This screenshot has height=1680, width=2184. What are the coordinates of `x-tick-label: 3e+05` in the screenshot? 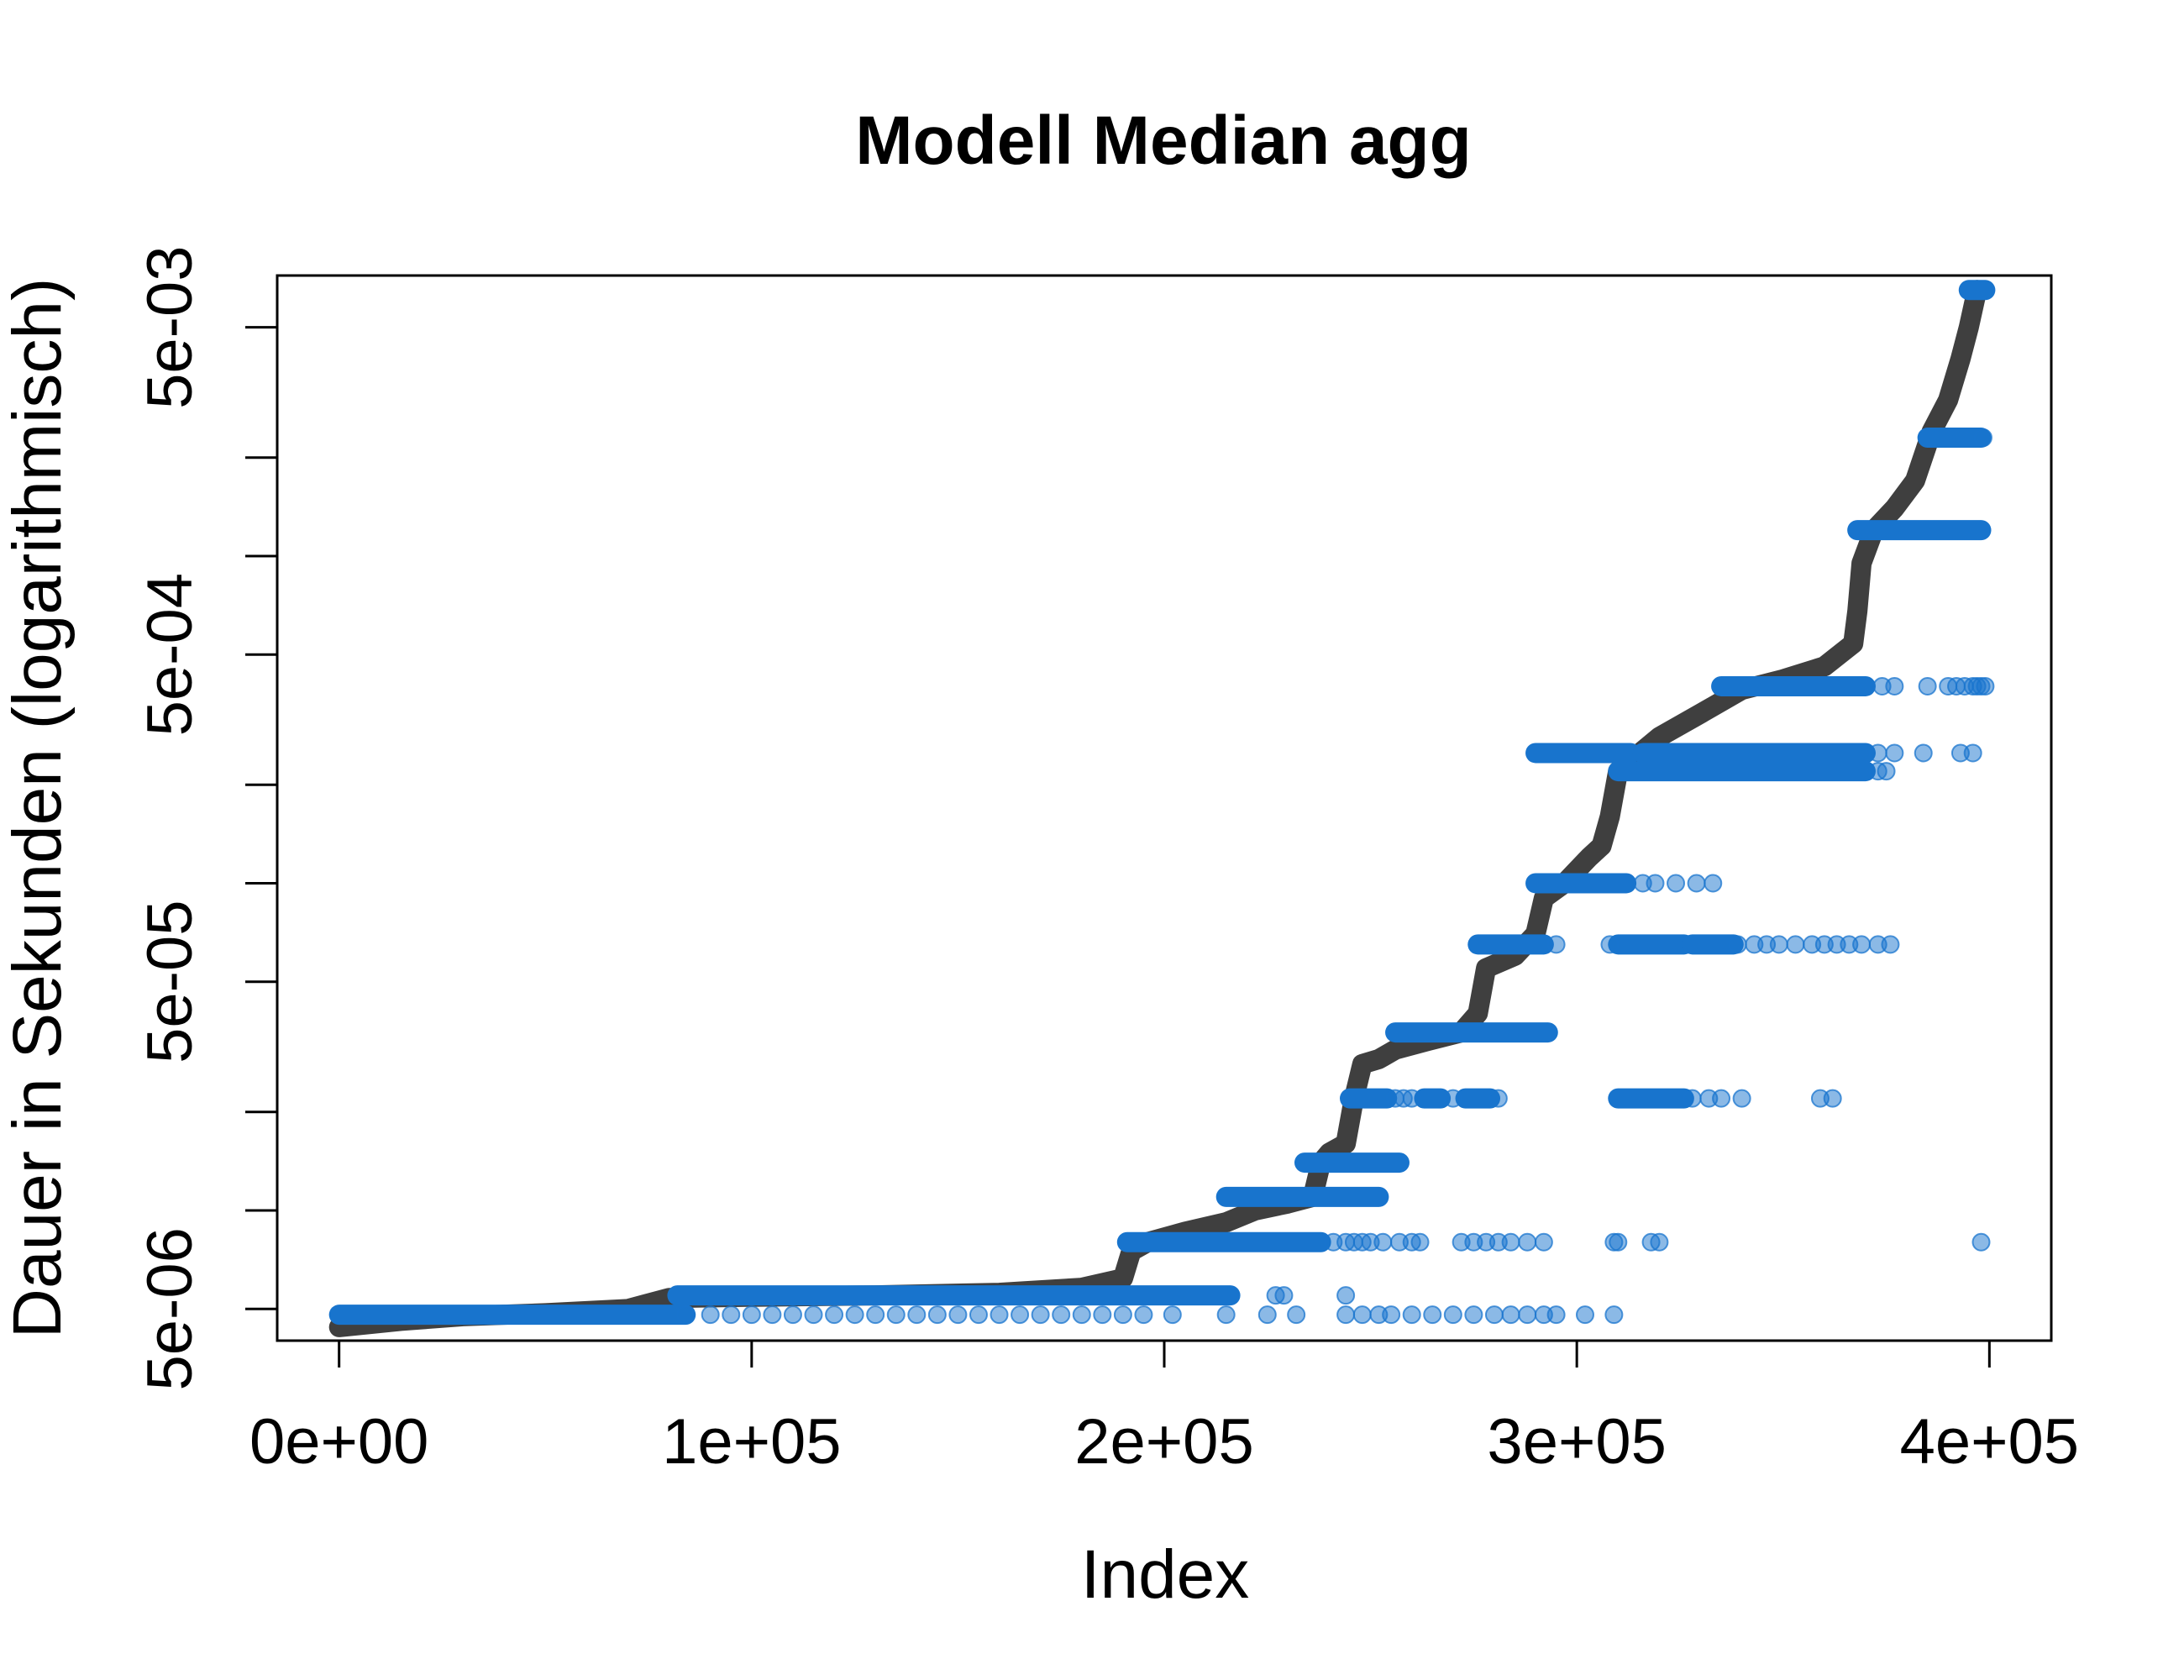 It's located at (1576, 1442).